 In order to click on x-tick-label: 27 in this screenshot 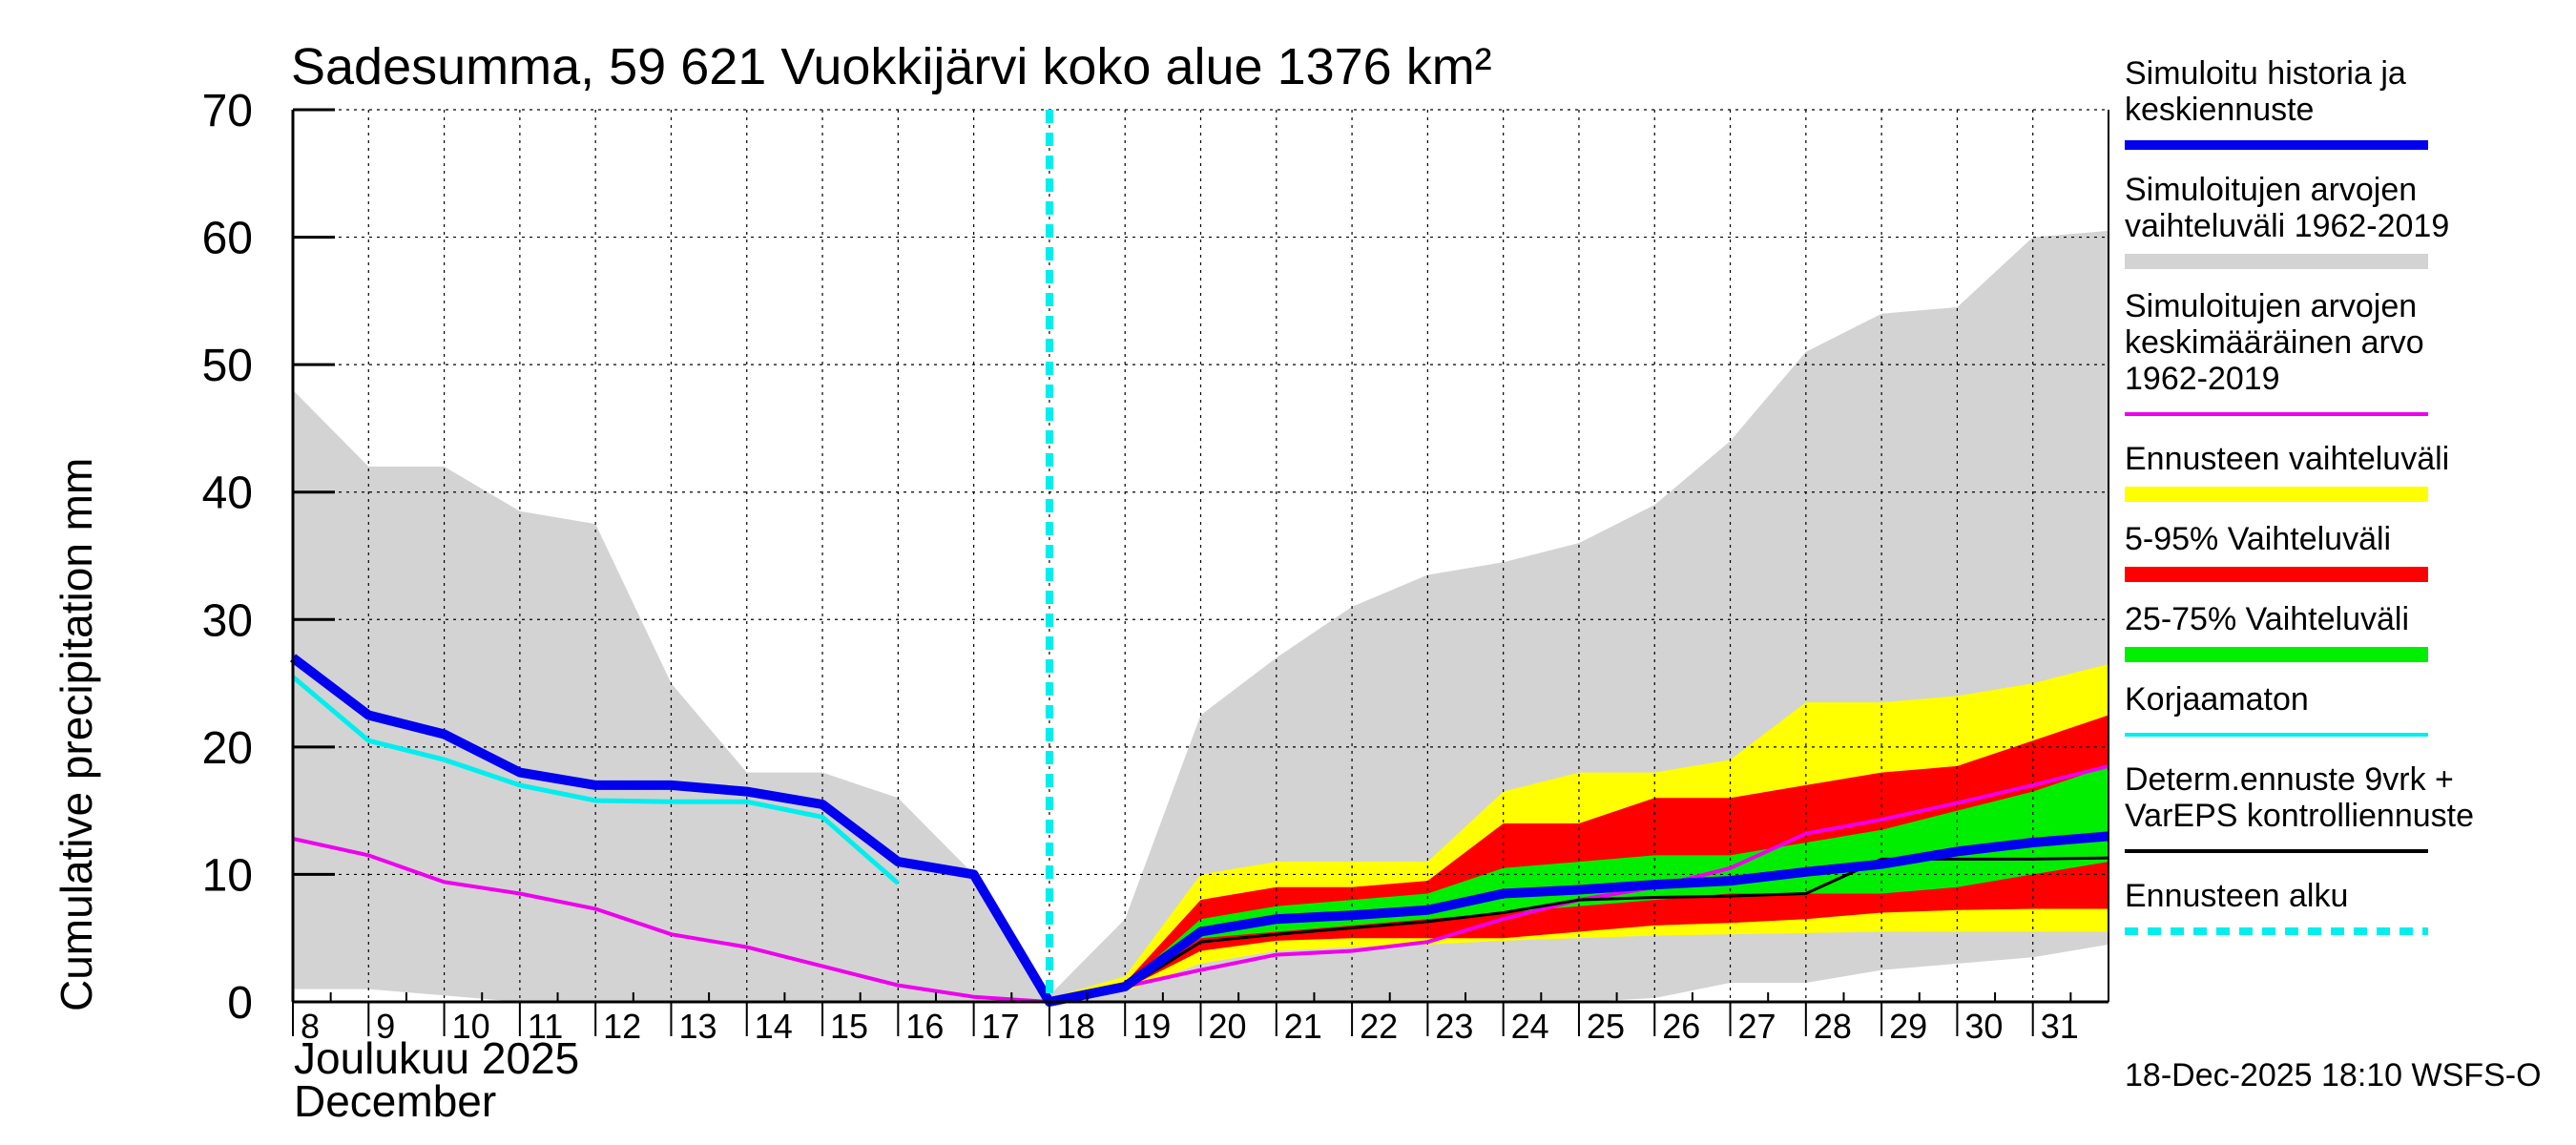, I will do `click(1757, 1026)`.